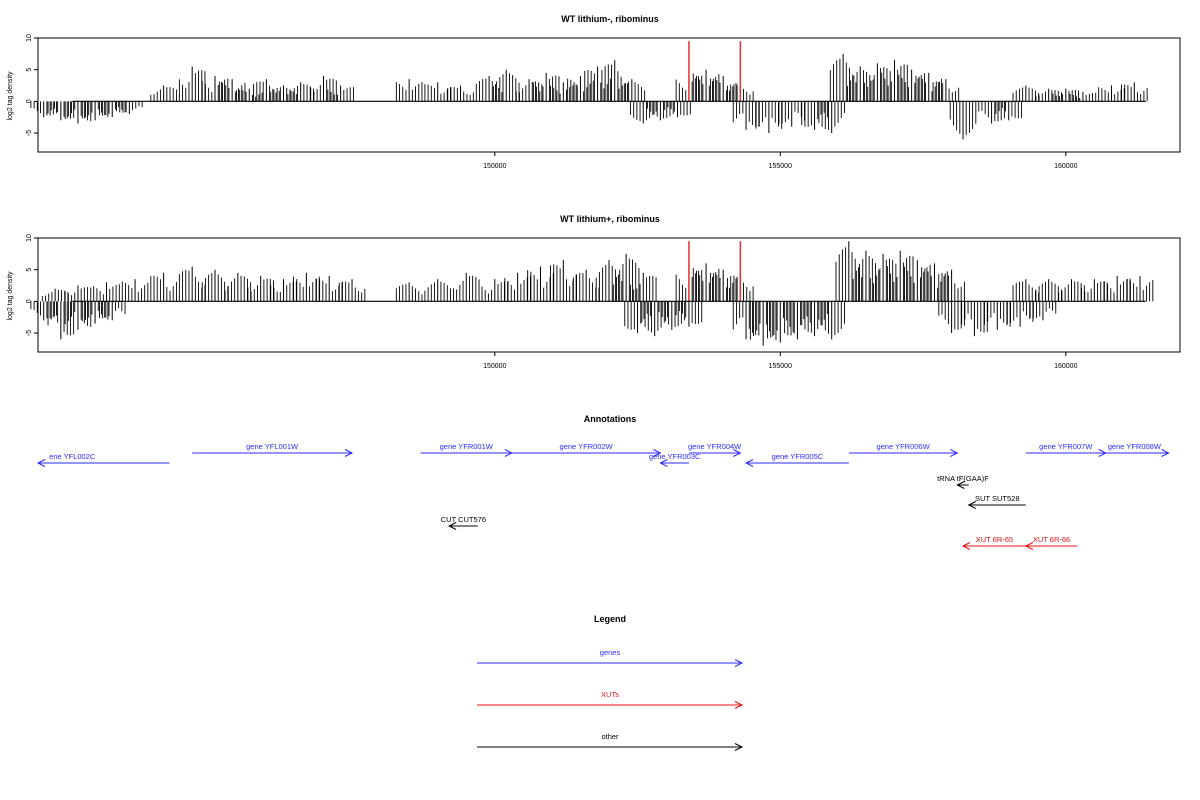 The image size is (1200, 800). Describe the element at coordinates (610, 694) in the screenshot. I see `legend-label: XUTs` at that location.